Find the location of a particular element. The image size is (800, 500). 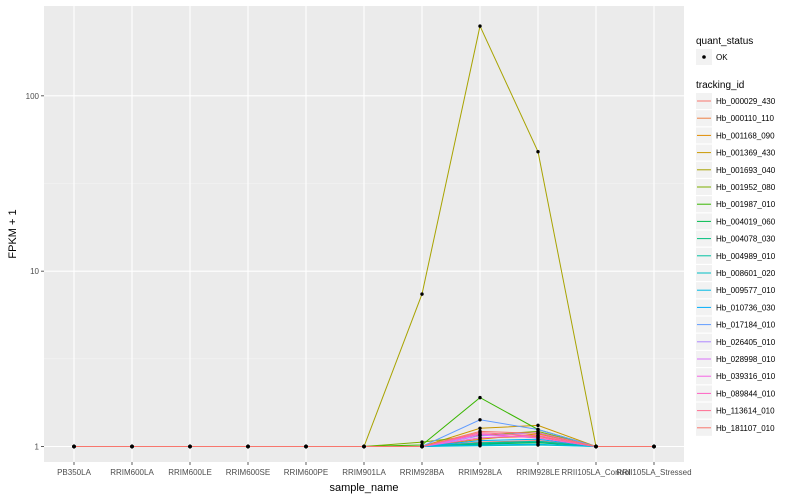

x-tick-label: RRIM928LA is located at coordinates (480, 472).